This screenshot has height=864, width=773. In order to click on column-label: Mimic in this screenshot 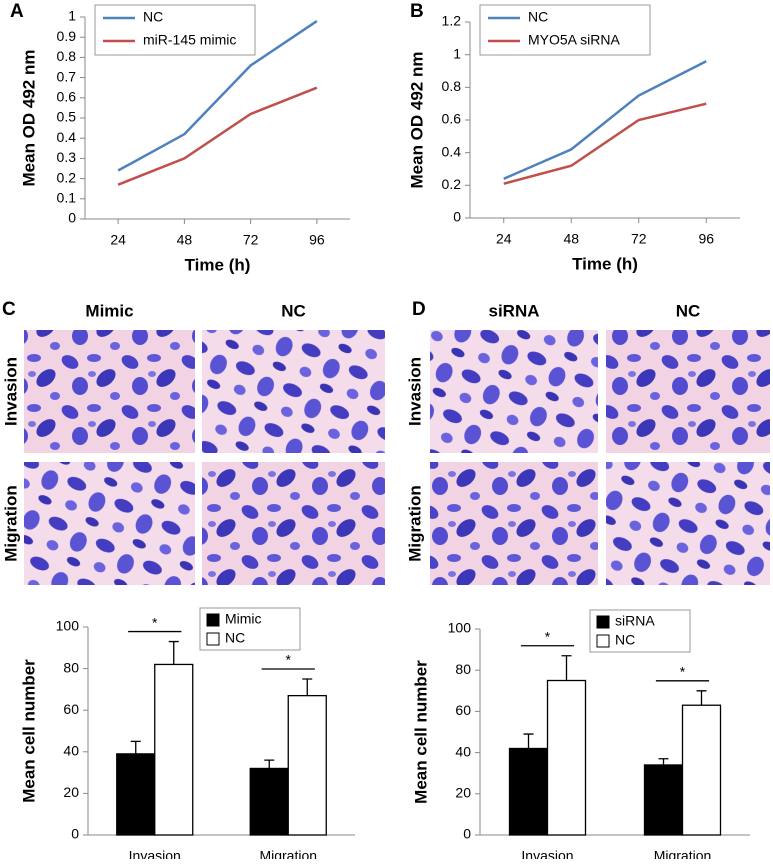, I will do `click(109, 310)`.